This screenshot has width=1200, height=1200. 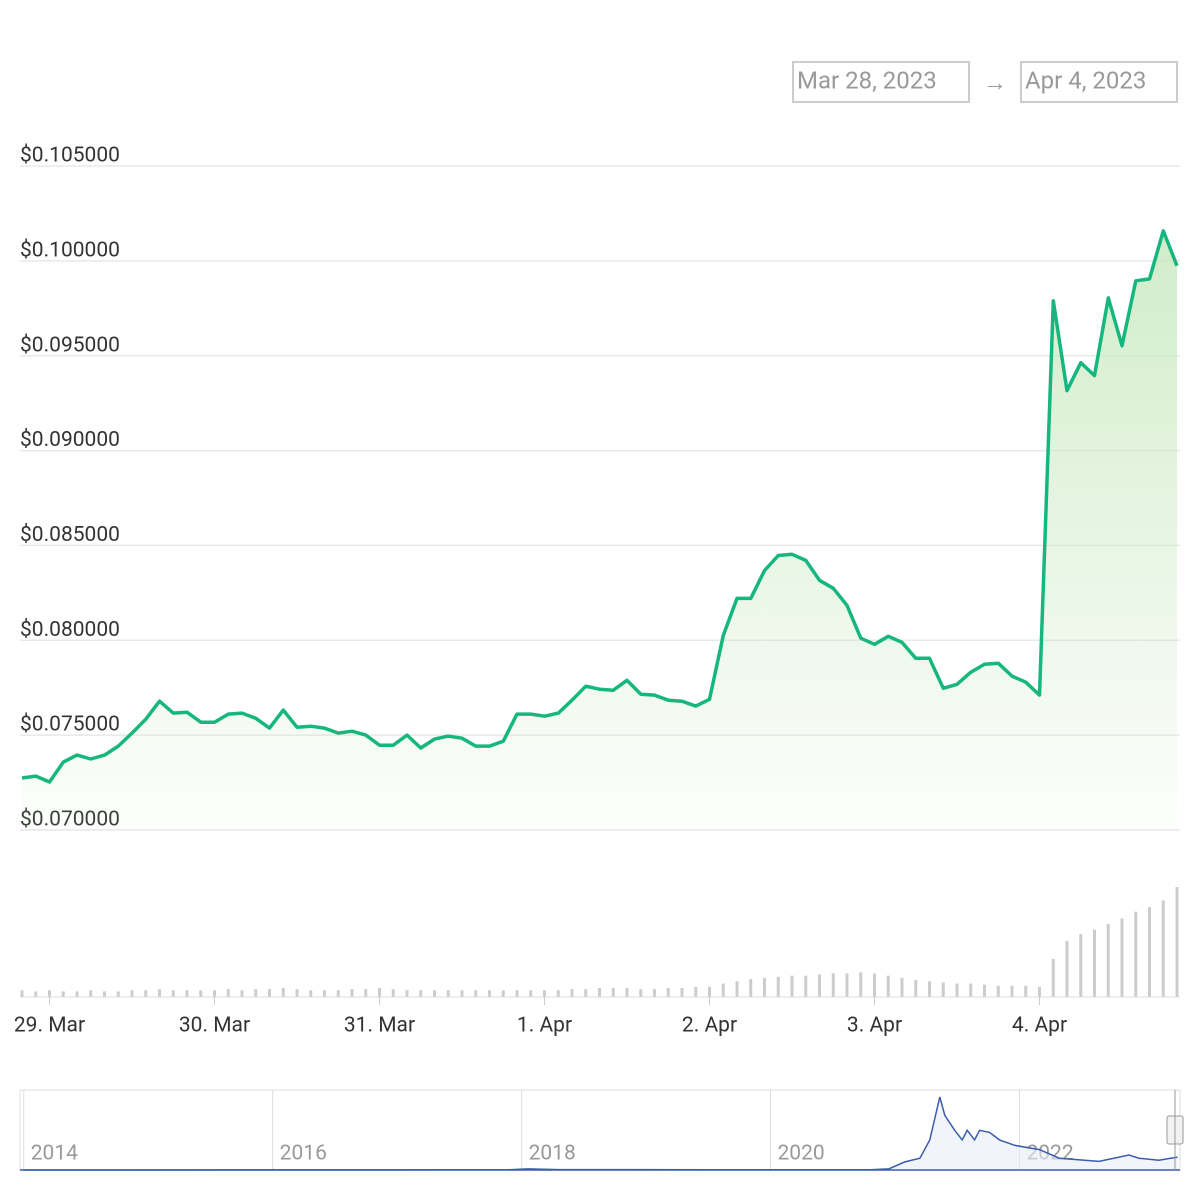 What do you see at coordinates (379, 1026) in the screenshot?
I see `x-tick-label: 31. Mar` at bounding box center [379, 1026].